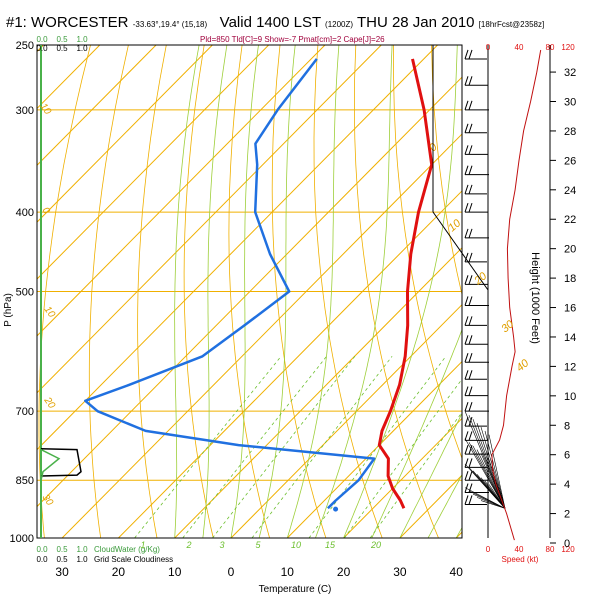 The width and height of the screenshot is (600, 600). I want to click on speed-axis-label: Speed (kt), so click(520, 559).